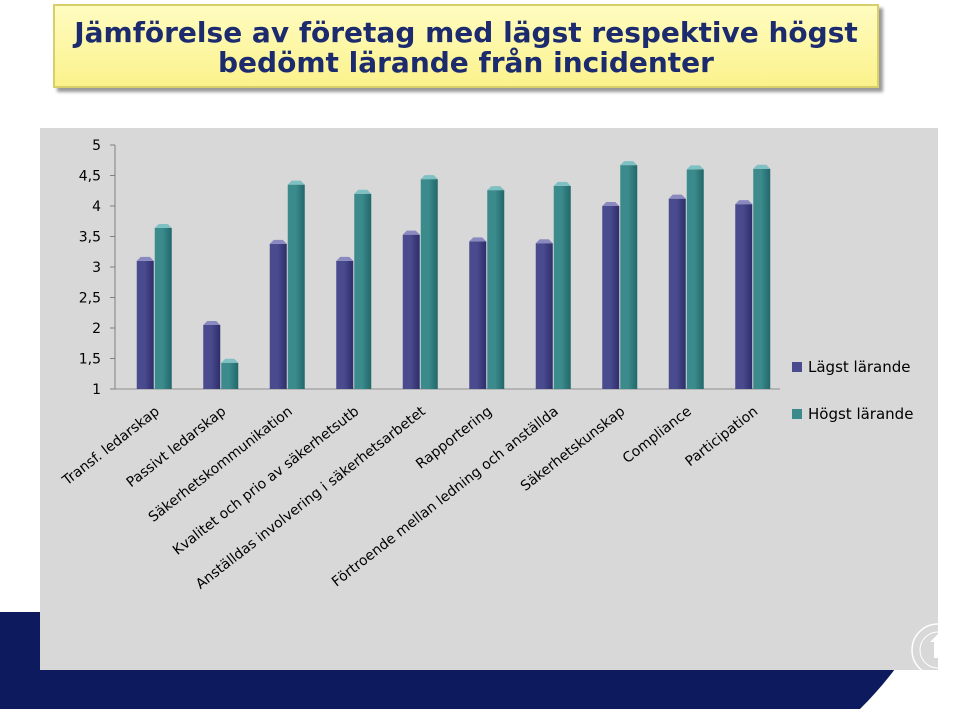 This screenshot has width=960, height=709. Describe the element at coordinates (721, 437) in the screenshot. I see `x-category-label: Participation` at that location.